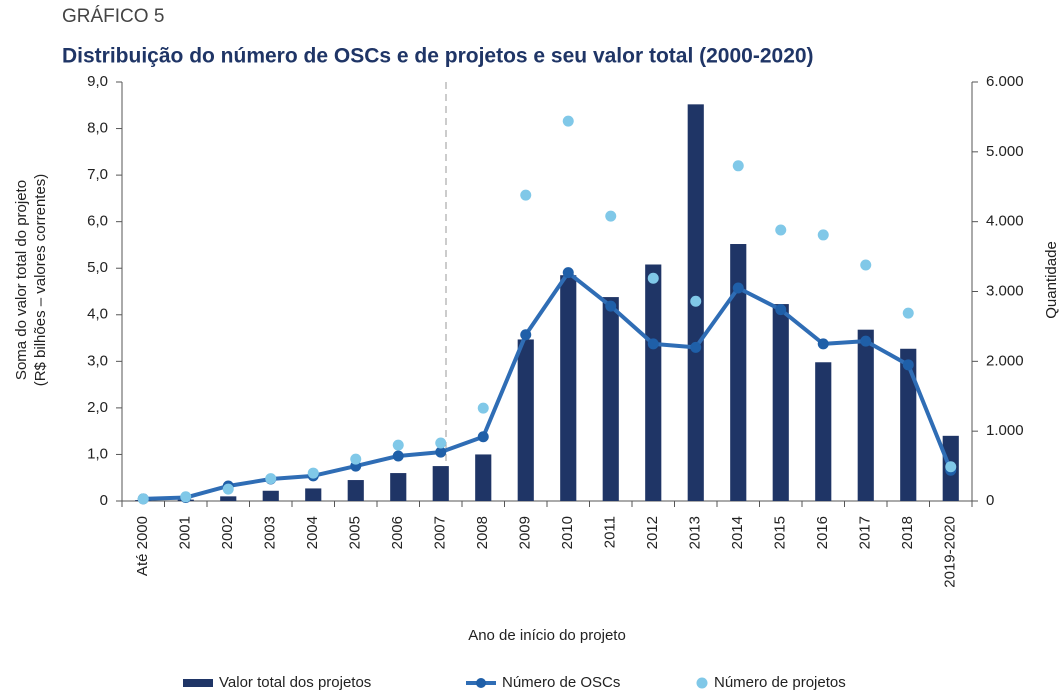  What do you see at coordinates (780, 682) in the screenshot?
I see `legend-label: Número de projetos` at bounding box center [780, 682].